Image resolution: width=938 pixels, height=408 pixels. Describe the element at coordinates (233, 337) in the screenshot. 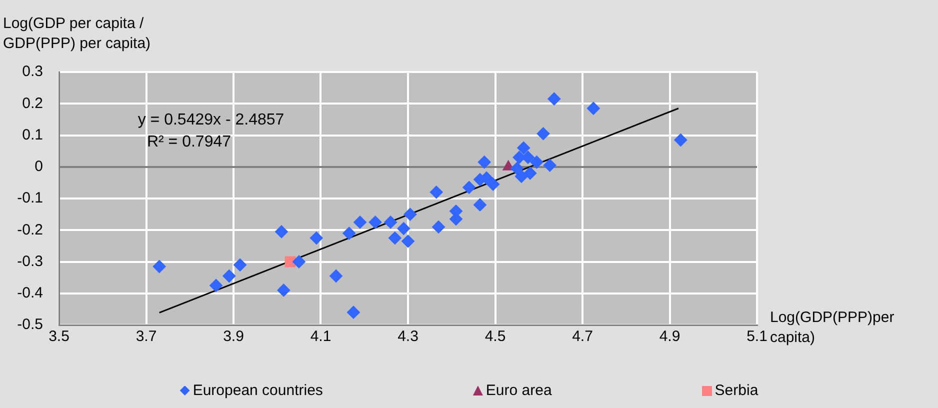

I see `x-tick-label: 3.9` at that location.